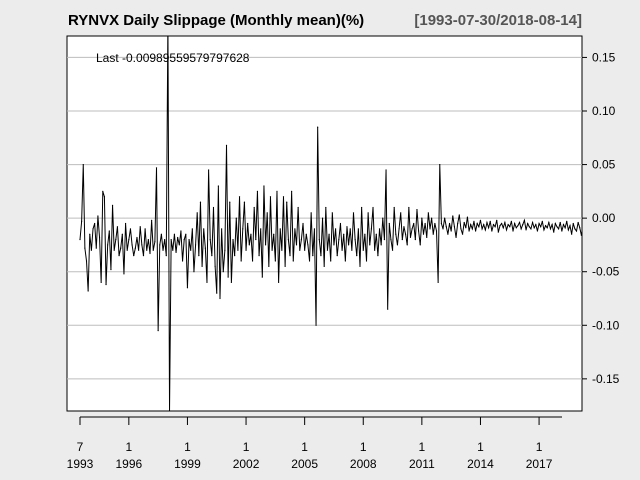 This screenshot has width=640, height=480. I want to click on x-tick-year-label: 2008, so click(363, 464).